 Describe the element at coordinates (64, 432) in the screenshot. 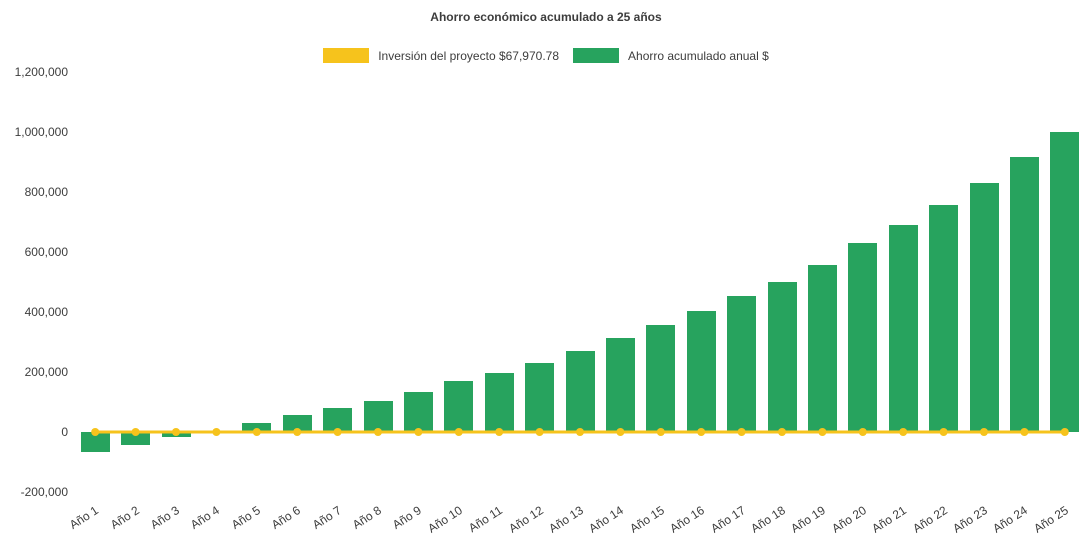

I see `y-axis-tick-label: 0` at that location.